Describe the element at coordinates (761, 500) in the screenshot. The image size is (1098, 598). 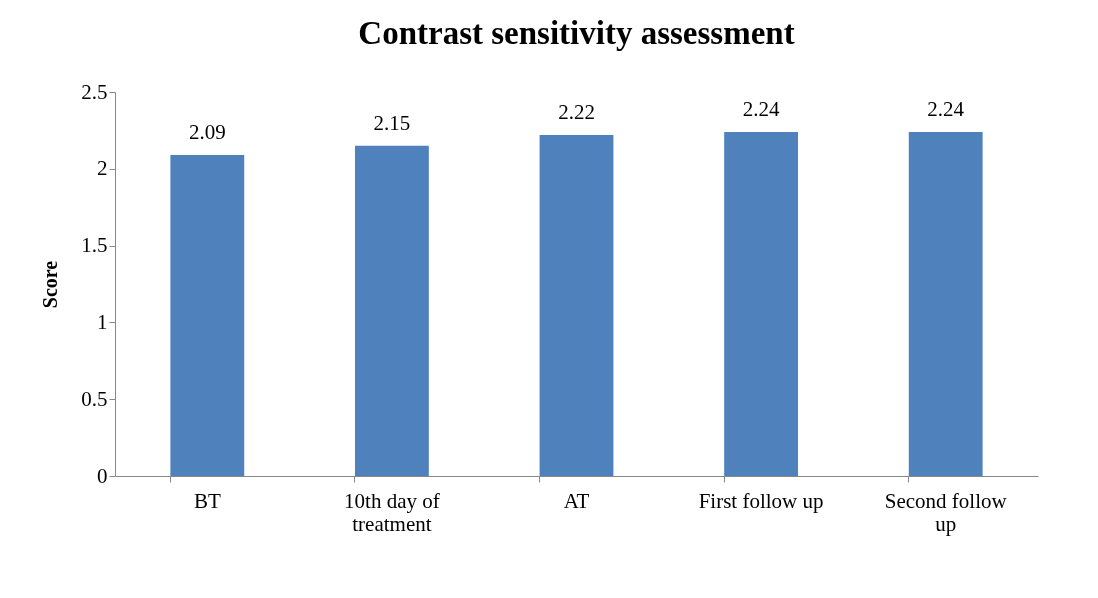
I see `x-tick-label: First follow up` at that location.